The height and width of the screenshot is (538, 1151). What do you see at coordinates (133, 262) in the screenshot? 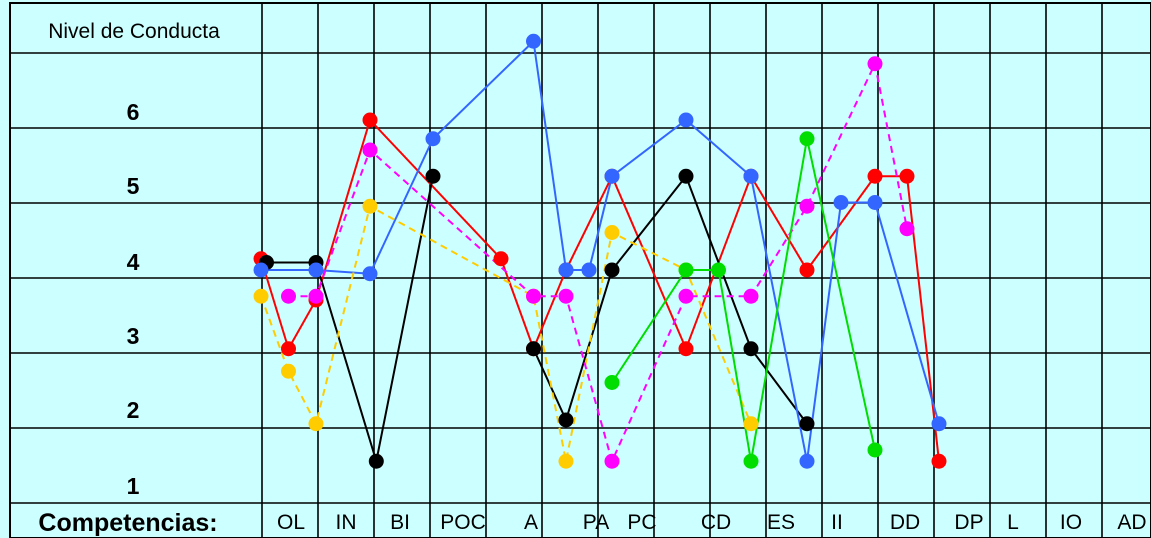
I see `y-level-label: 4` at bounding box center [133, 262].